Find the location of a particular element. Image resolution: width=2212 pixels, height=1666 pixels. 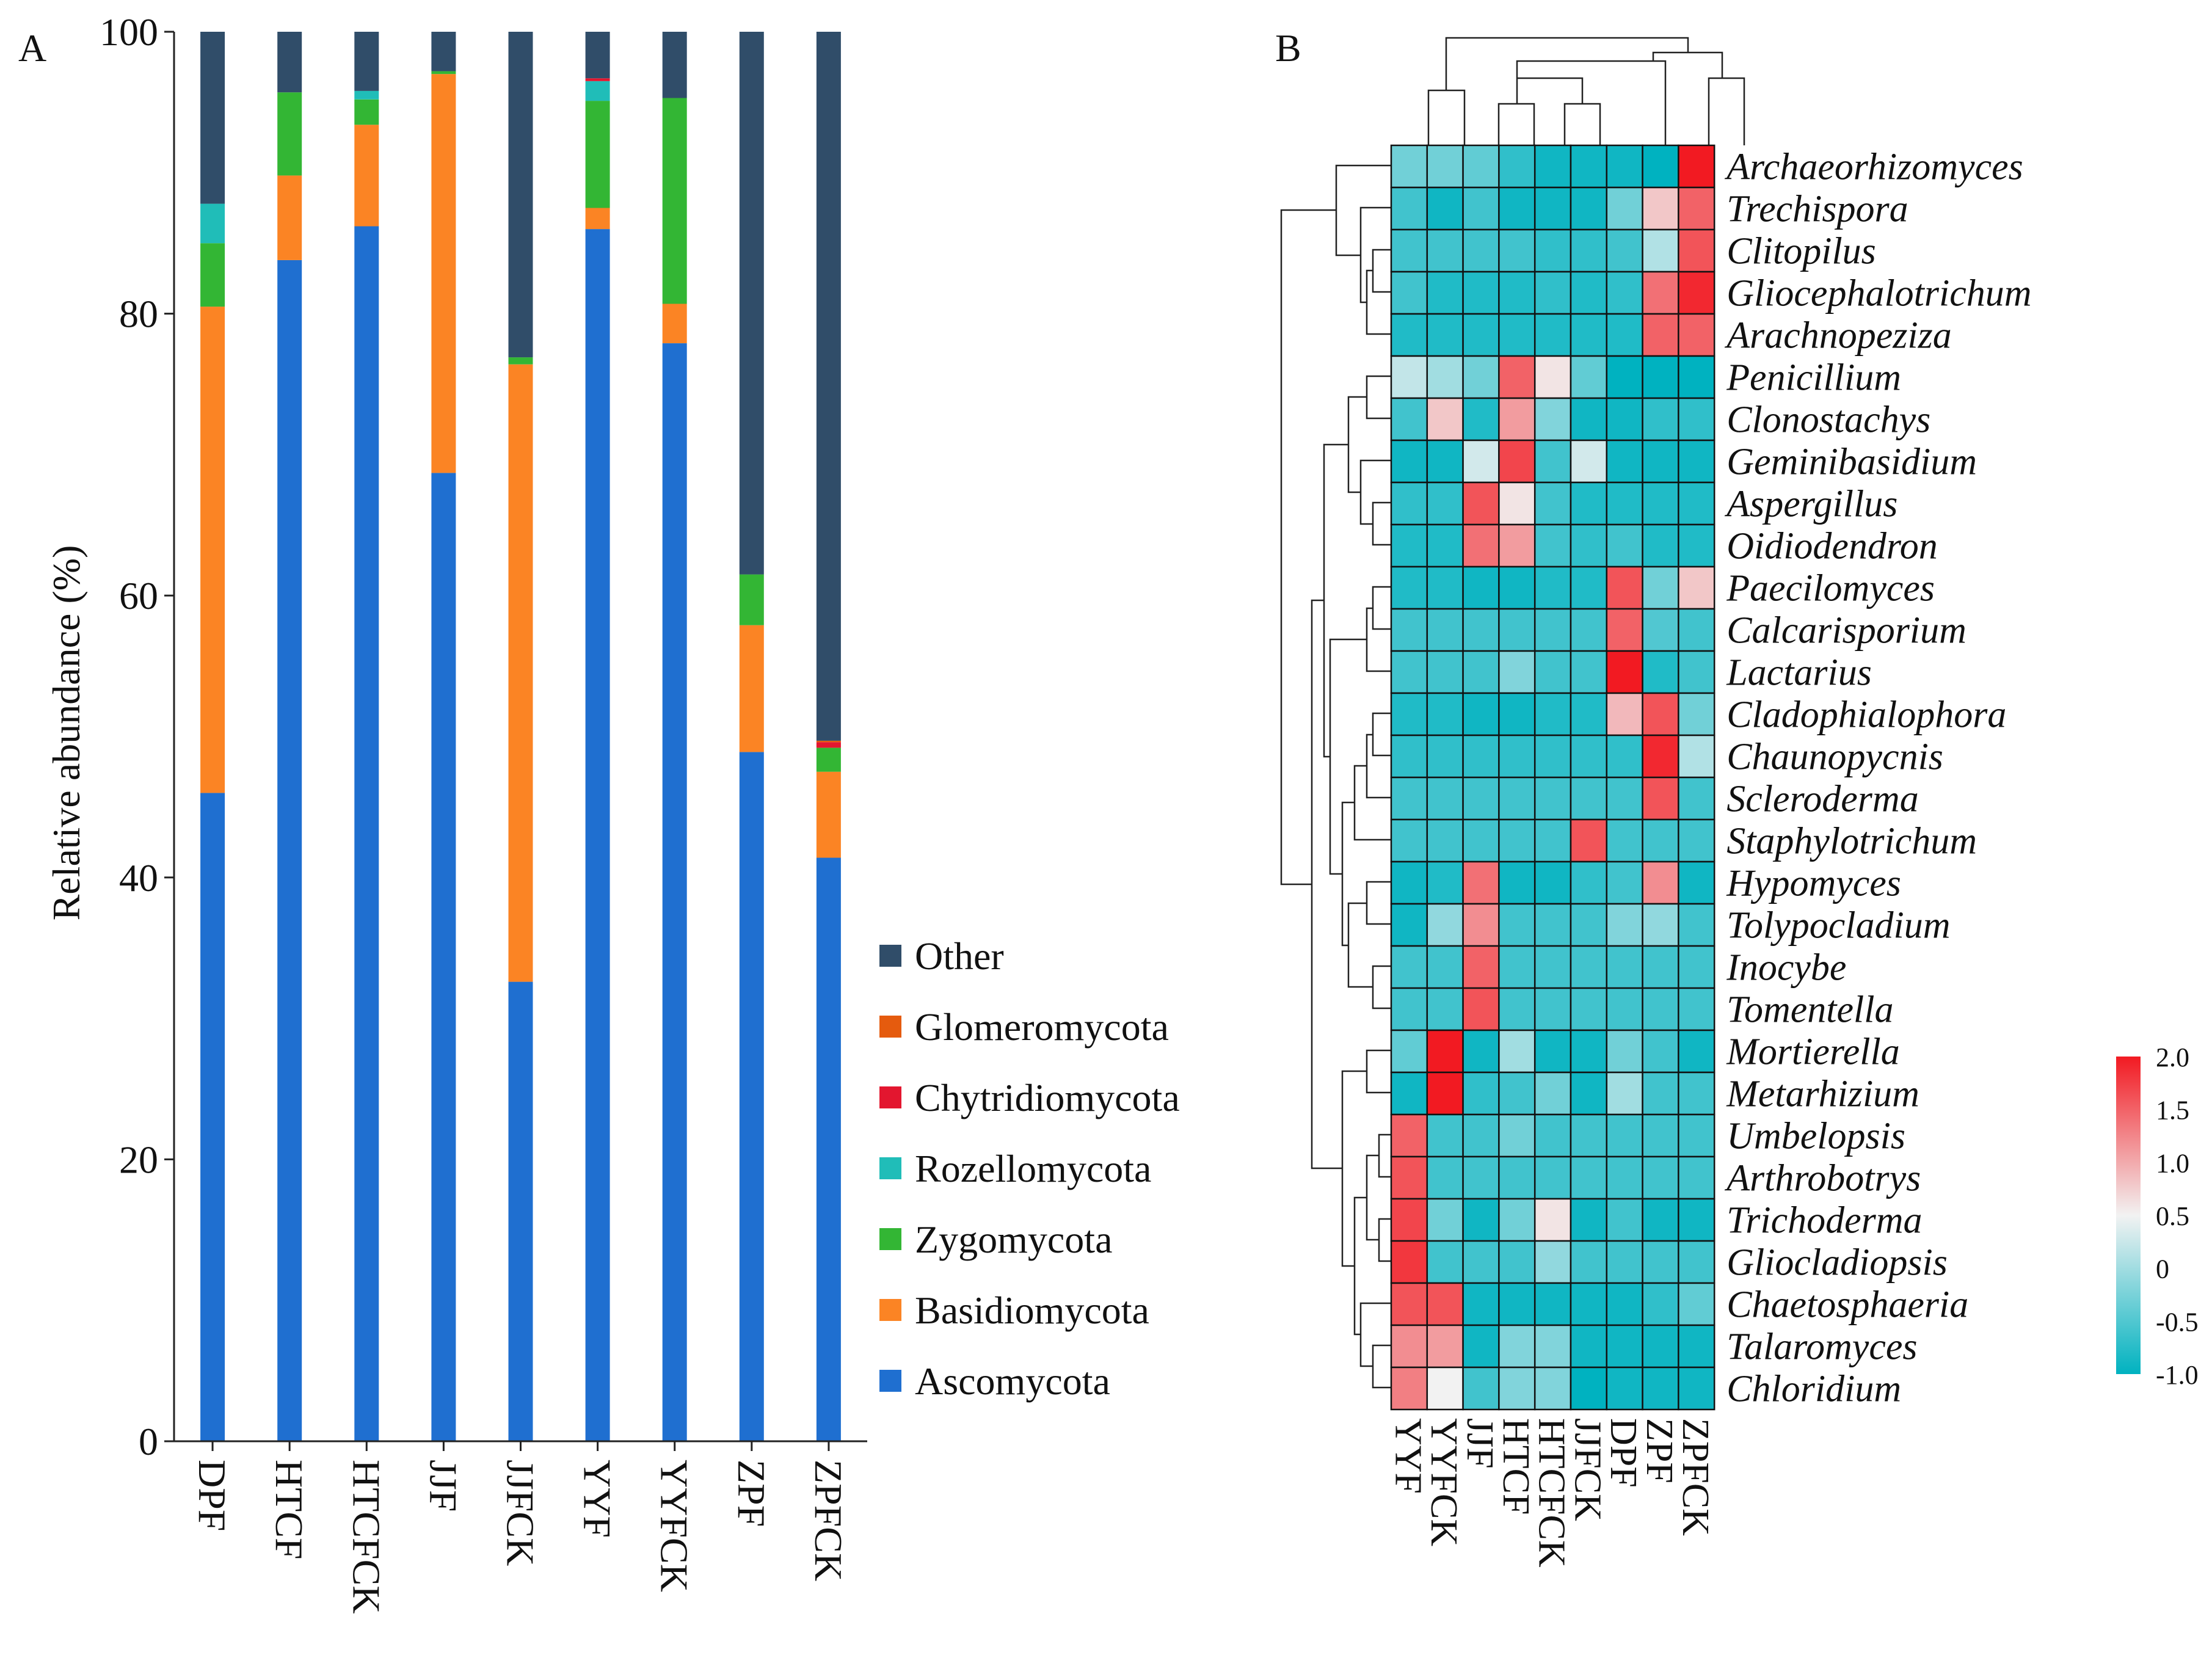

heatmap-cell-chaetosphaeria-jjf is located at coordinates (1481, 1304).